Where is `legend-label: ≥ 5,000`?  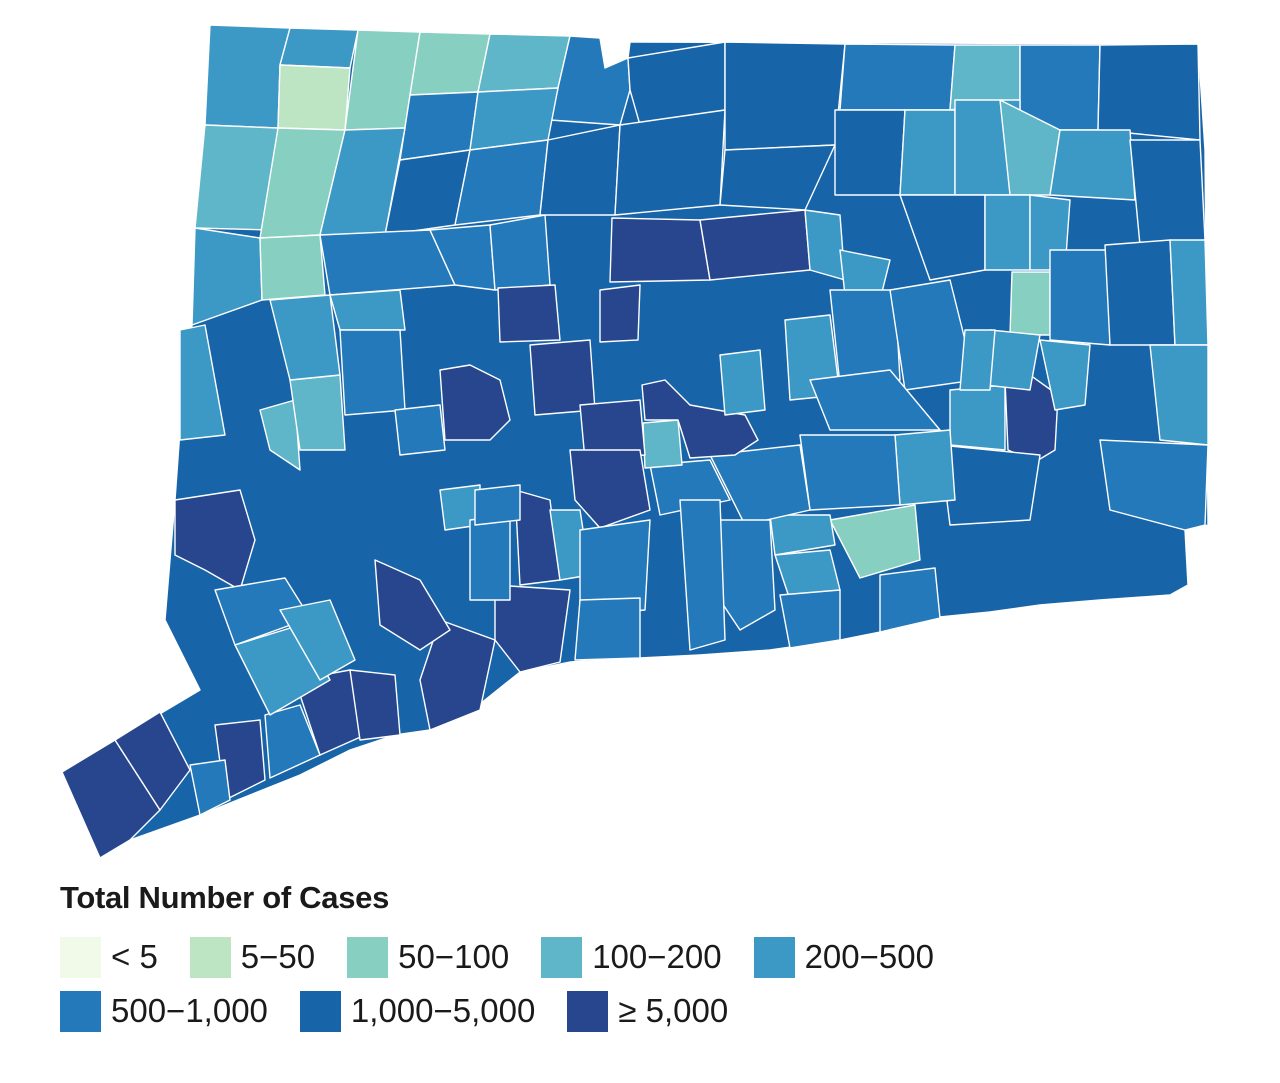 legend-label: ≥ 5,000 is located at coordinates (673, 1010).